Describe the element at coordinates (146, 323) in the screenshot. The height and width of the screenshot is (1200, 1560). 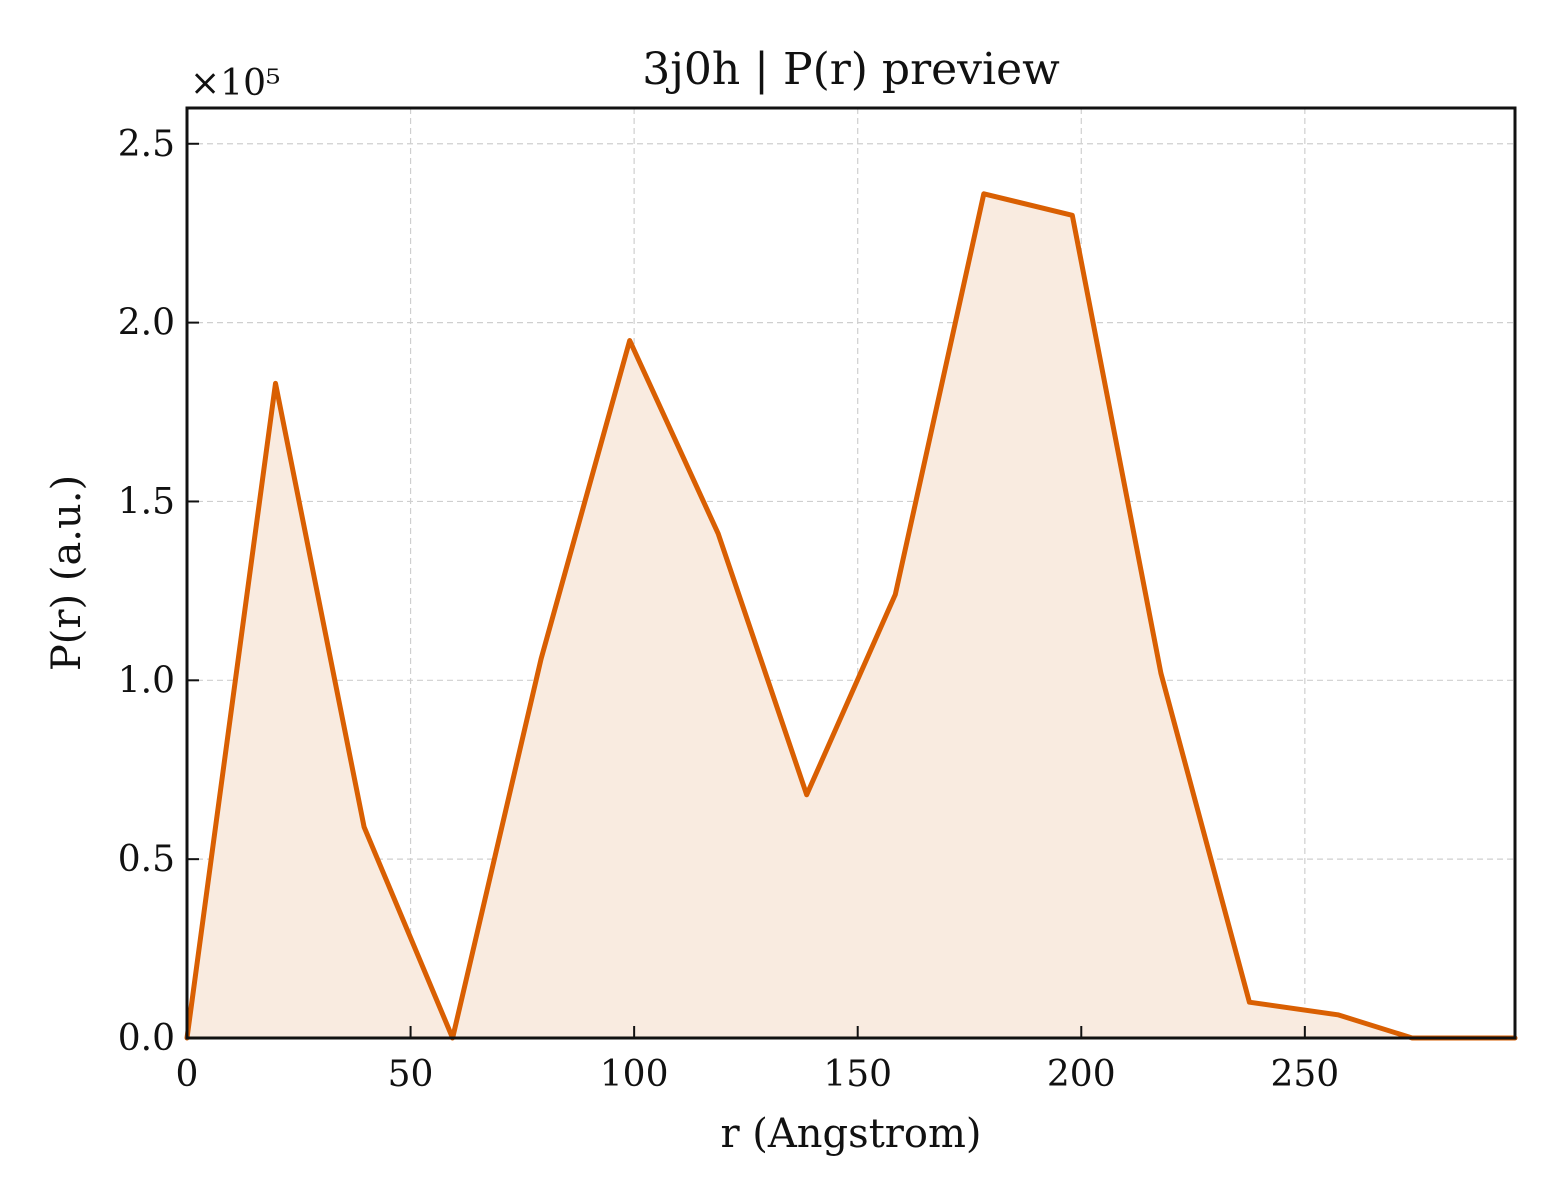
I see `y-tick-label: 2.0` at that location.